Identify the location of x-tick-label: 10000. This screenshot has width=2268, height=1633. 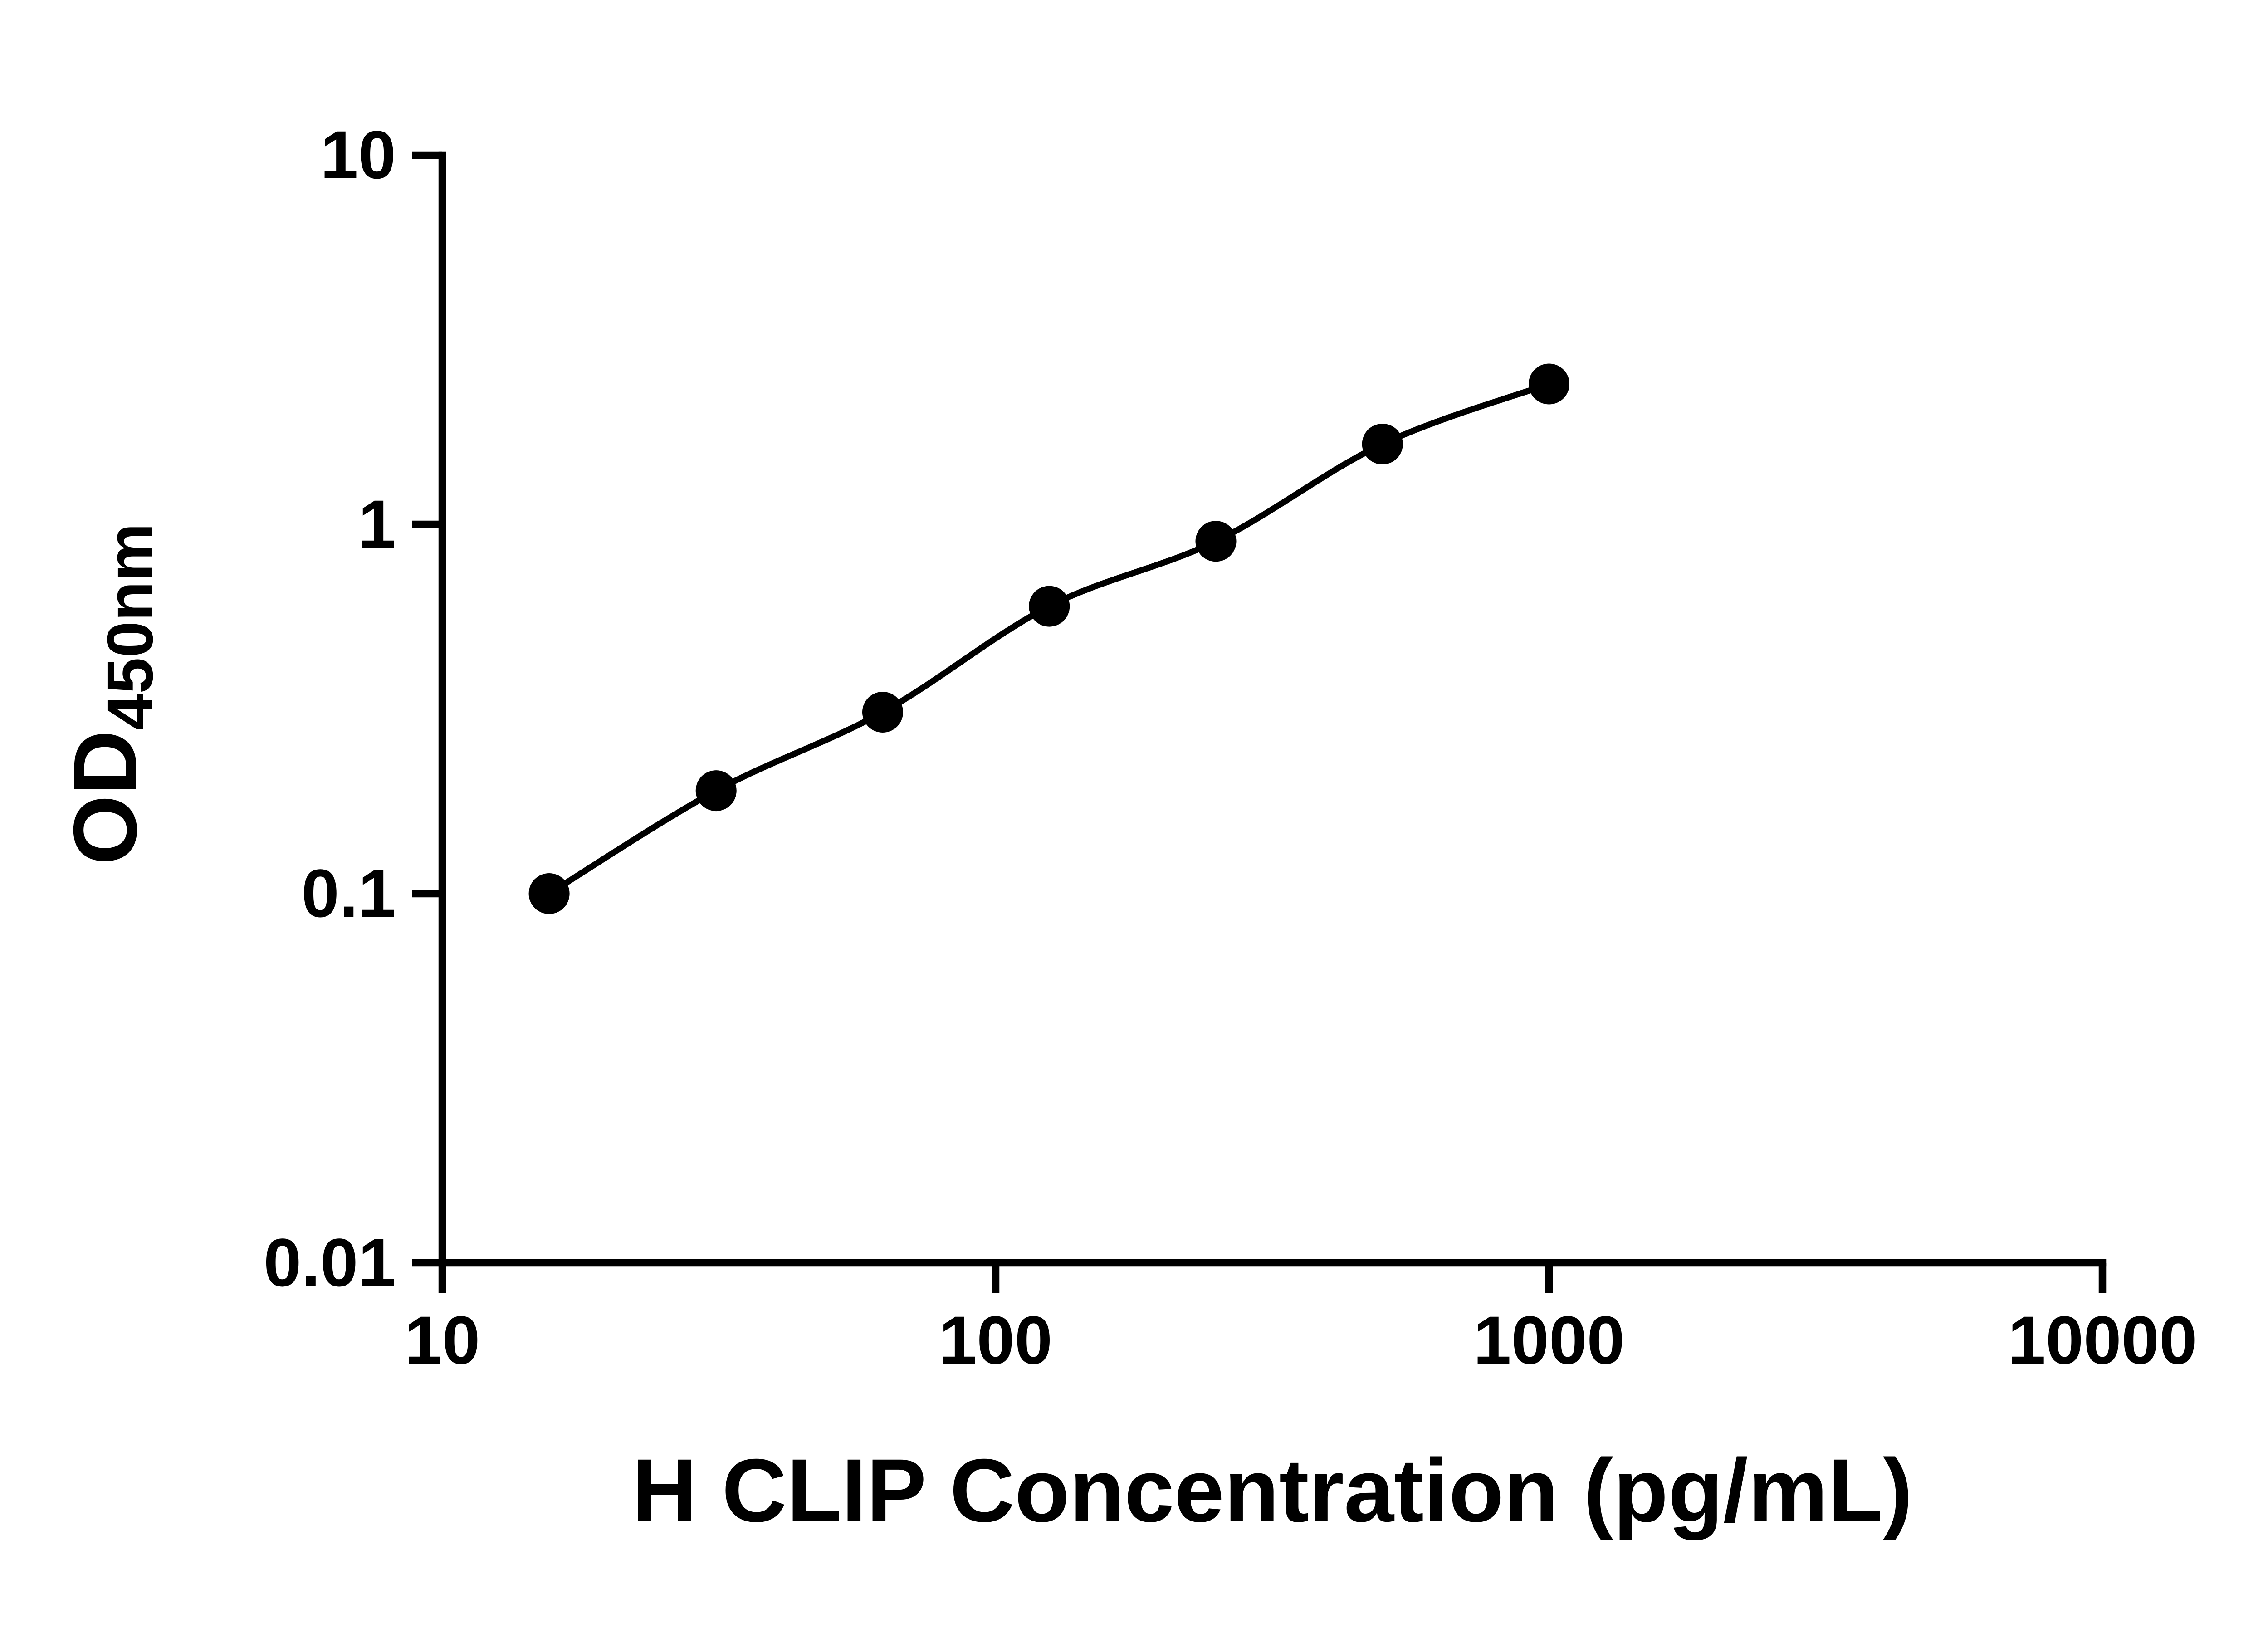
(2102, 1340).